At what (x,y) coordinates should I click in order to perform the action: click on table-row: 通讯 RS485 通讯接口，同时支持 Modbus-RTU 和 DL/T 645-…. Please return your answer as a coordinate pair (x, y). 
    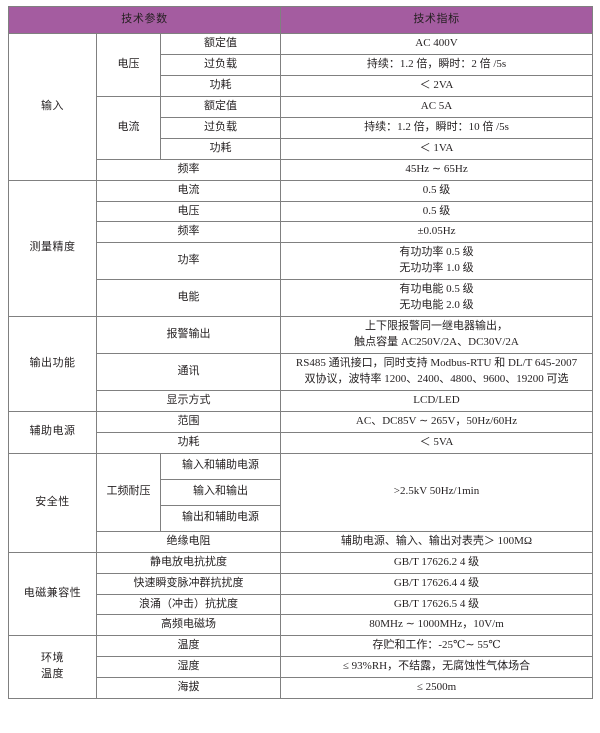
    Looking at the image, I should click on (301, 372).